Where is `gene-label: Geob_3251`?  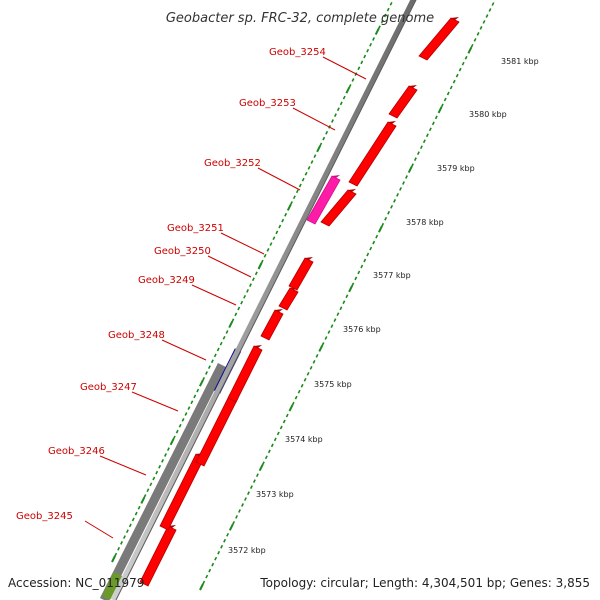
gene-label: Geob_3251 is located at coordinates (195, 228).